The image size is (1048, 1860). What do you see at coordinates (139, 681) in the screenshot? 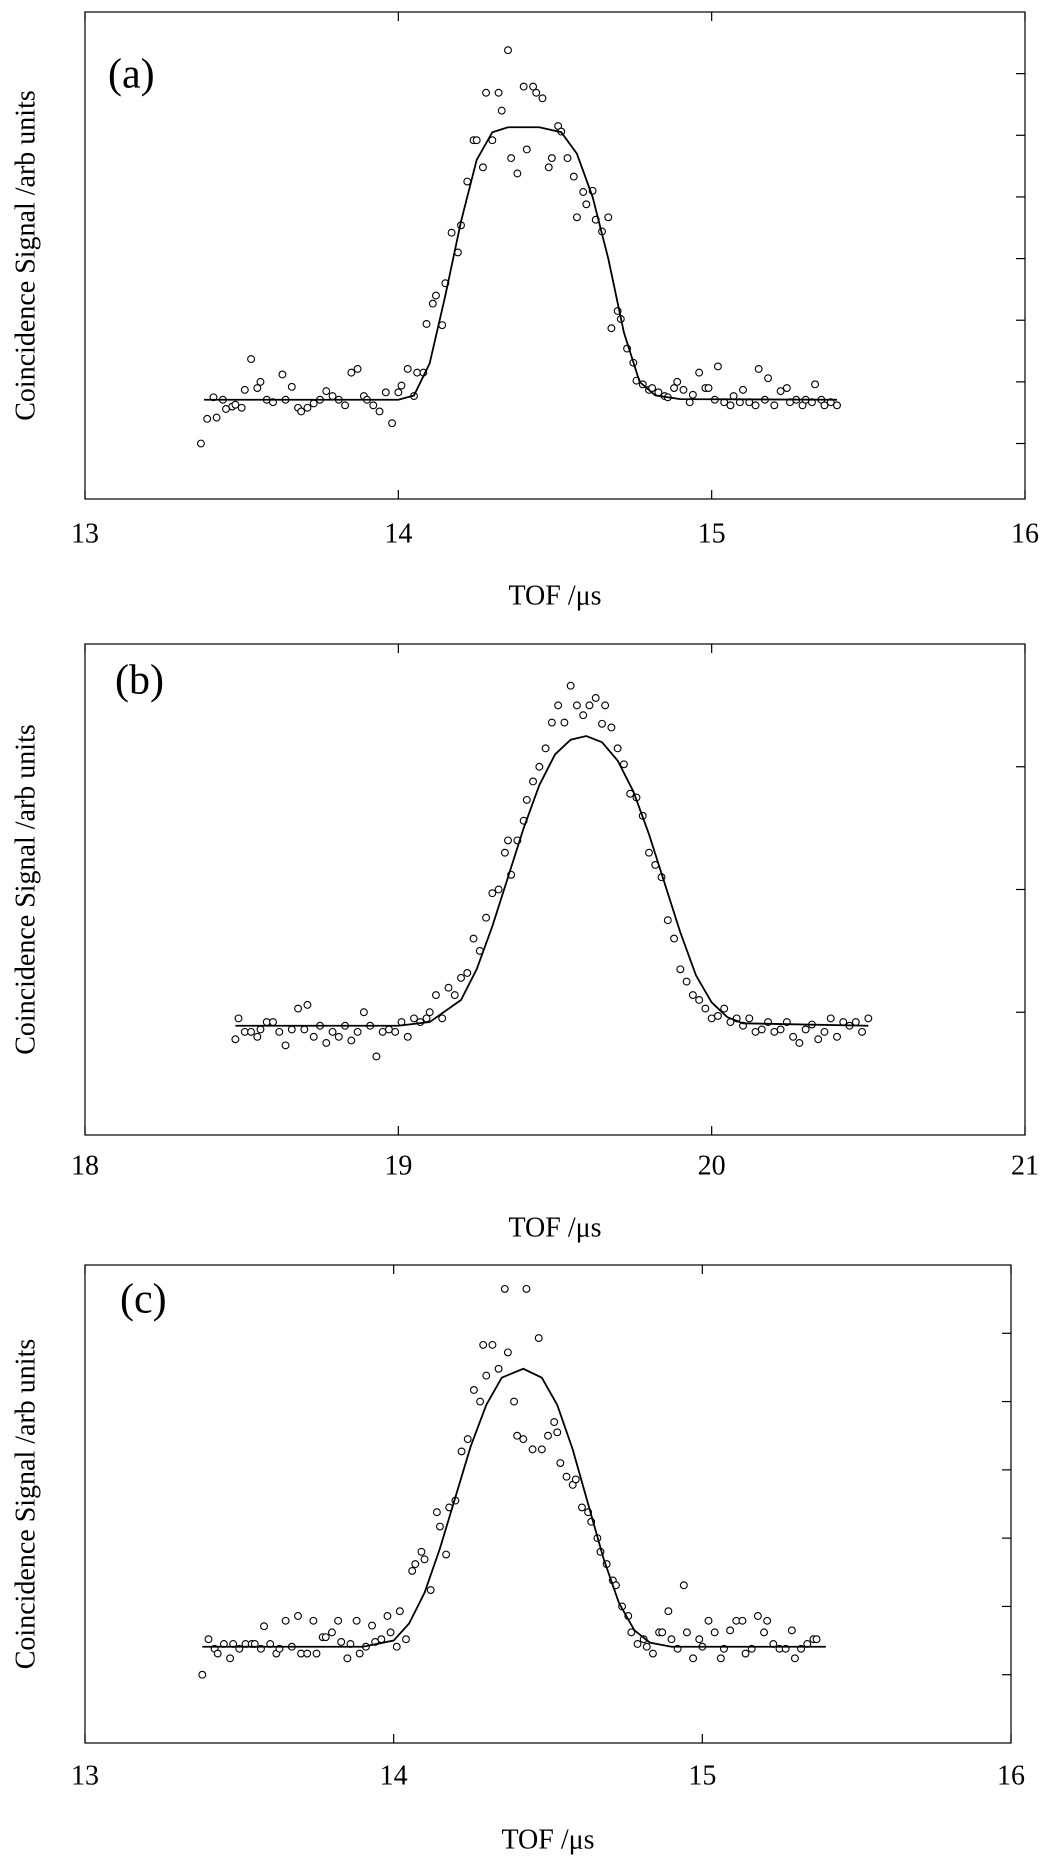
I see `panel-label: (b)` at bounding box center [139, 681].